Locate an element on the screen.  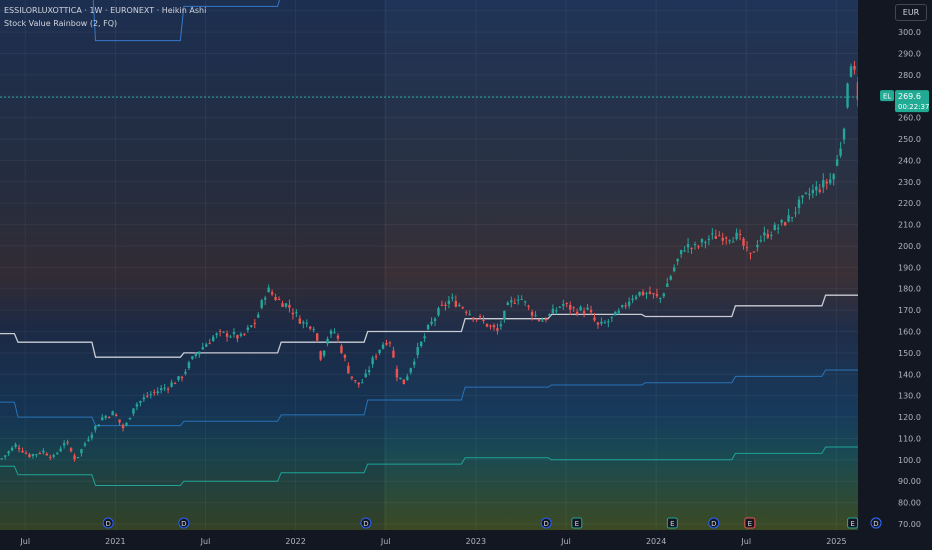
price-tick-label: 80.00 is located at coordinates (909, 503).